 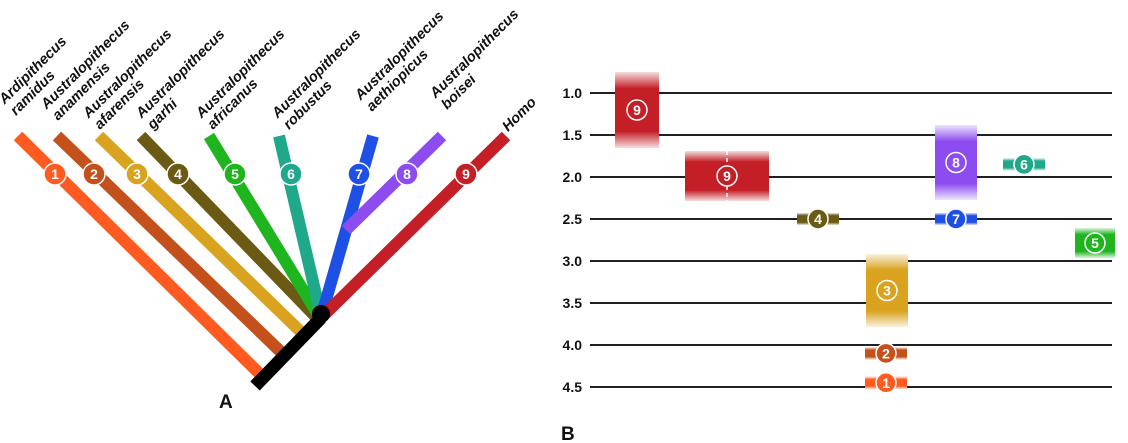 I want to click on range-bar-7: 7, so click(x=956, y=219).